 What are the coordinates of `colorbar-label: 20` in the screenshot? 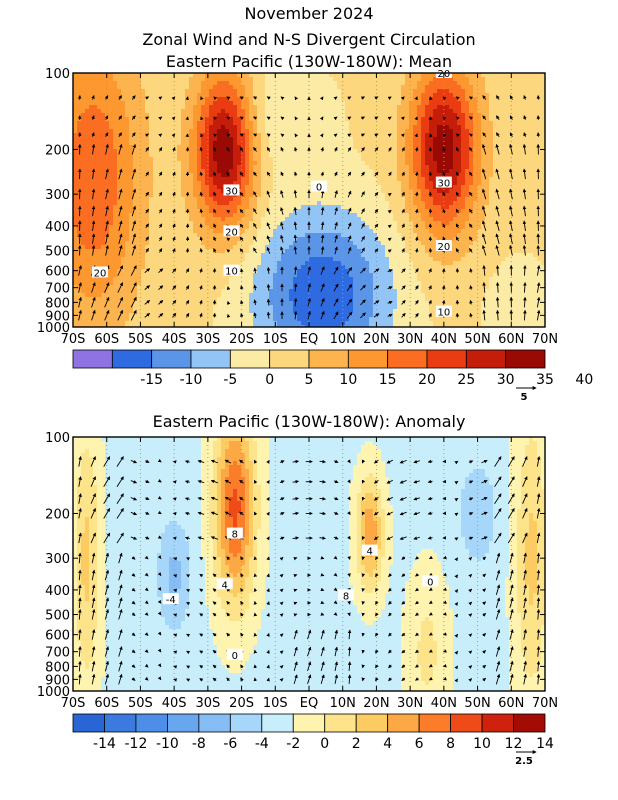 It's located at (427, 380).